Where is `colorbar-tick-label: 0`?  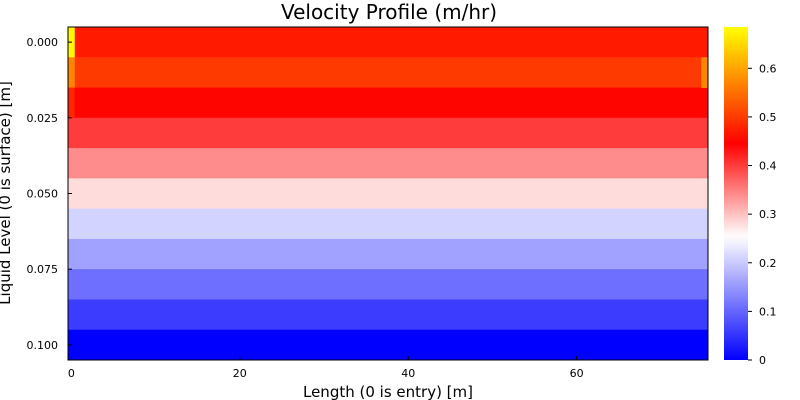 colorbar-tick-label: 0 is located at coordinates (762, 360).